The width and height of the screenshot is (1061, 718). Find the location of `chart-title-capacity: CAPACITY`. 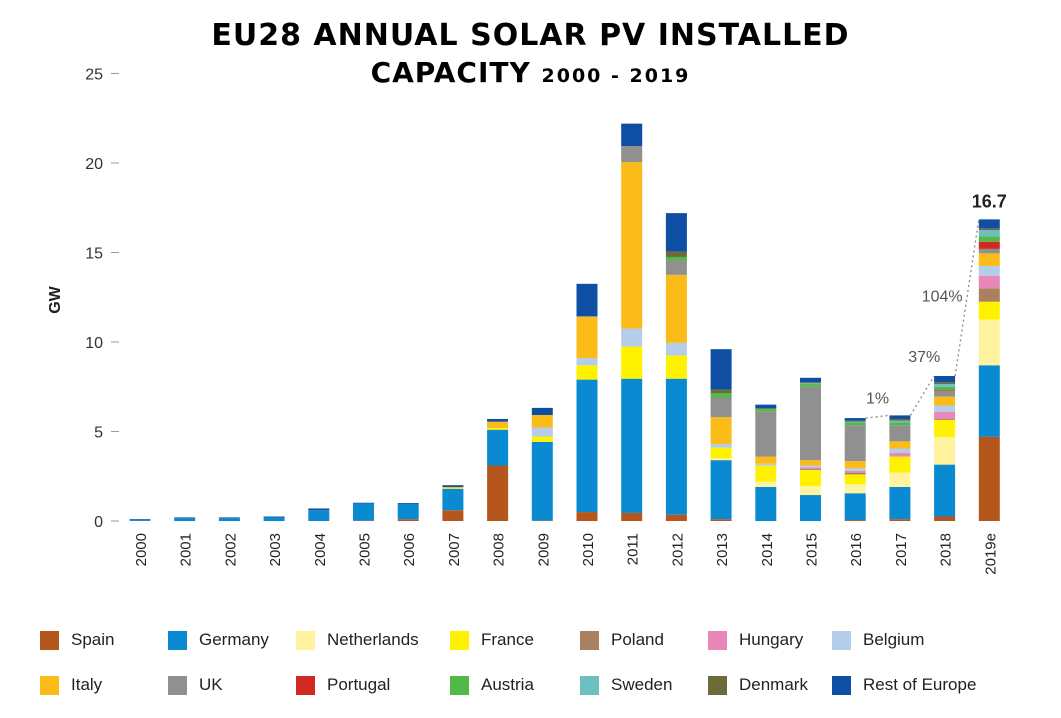

chart-title-capacity: CAPACITY is located at coordinates (450, 72).